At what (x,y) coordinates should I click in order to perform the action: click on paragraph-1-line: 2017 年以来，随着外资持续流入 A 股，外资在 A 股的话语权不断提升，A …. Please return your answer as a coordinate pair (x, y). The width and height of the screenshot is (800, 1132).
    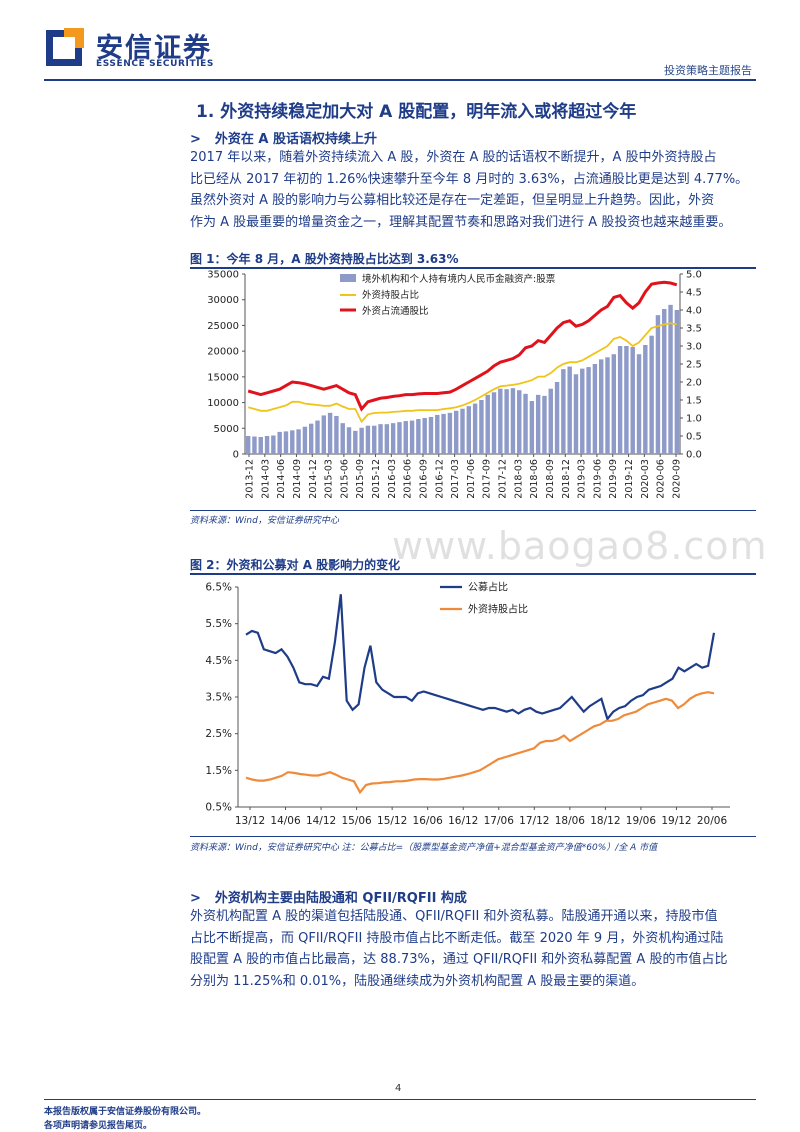
    Looking at the image, I should click on (453, 157).